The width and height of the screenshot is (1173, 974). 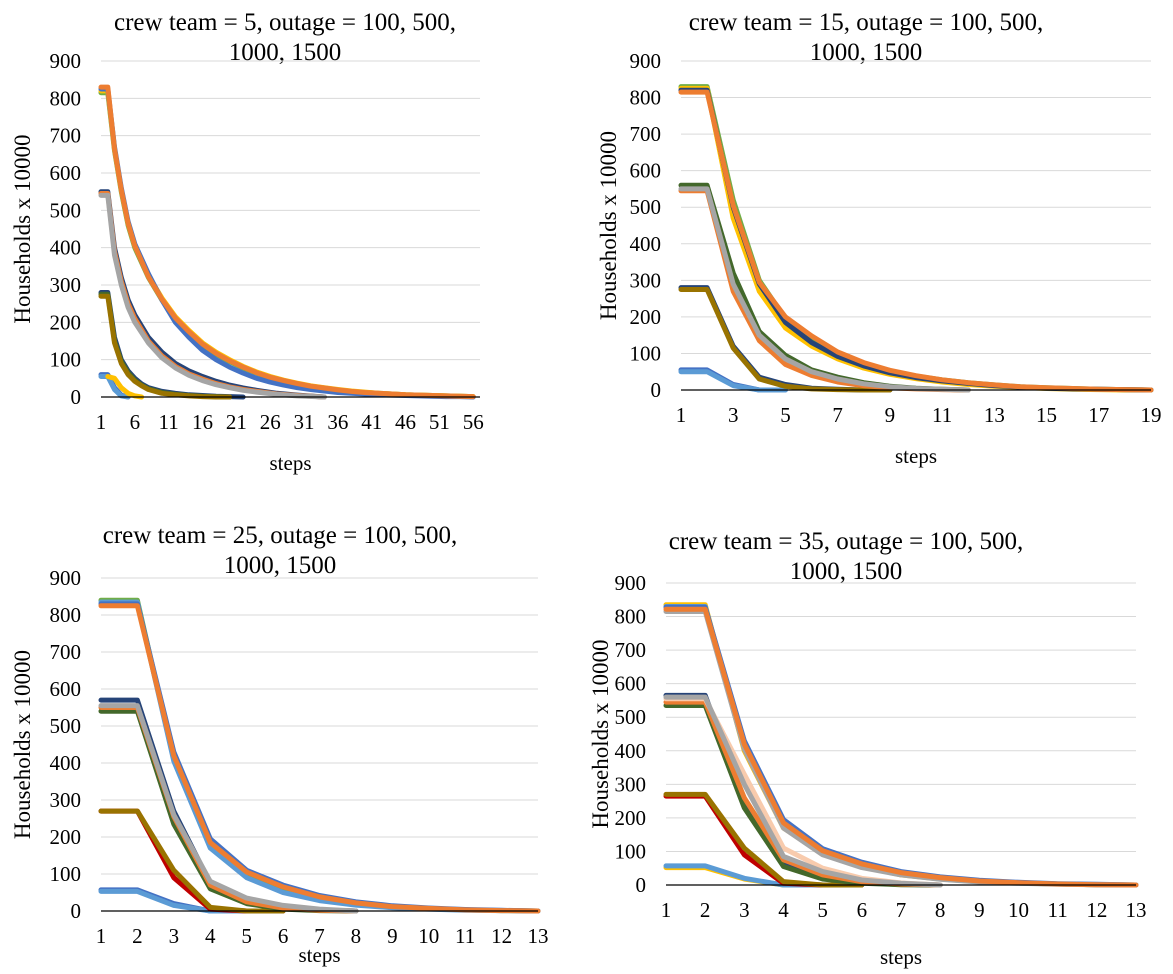 What do you see at coordinates (236, 422) in the screenshot?
I see `x-tick-label: 21` at bounding box center [236, 422].